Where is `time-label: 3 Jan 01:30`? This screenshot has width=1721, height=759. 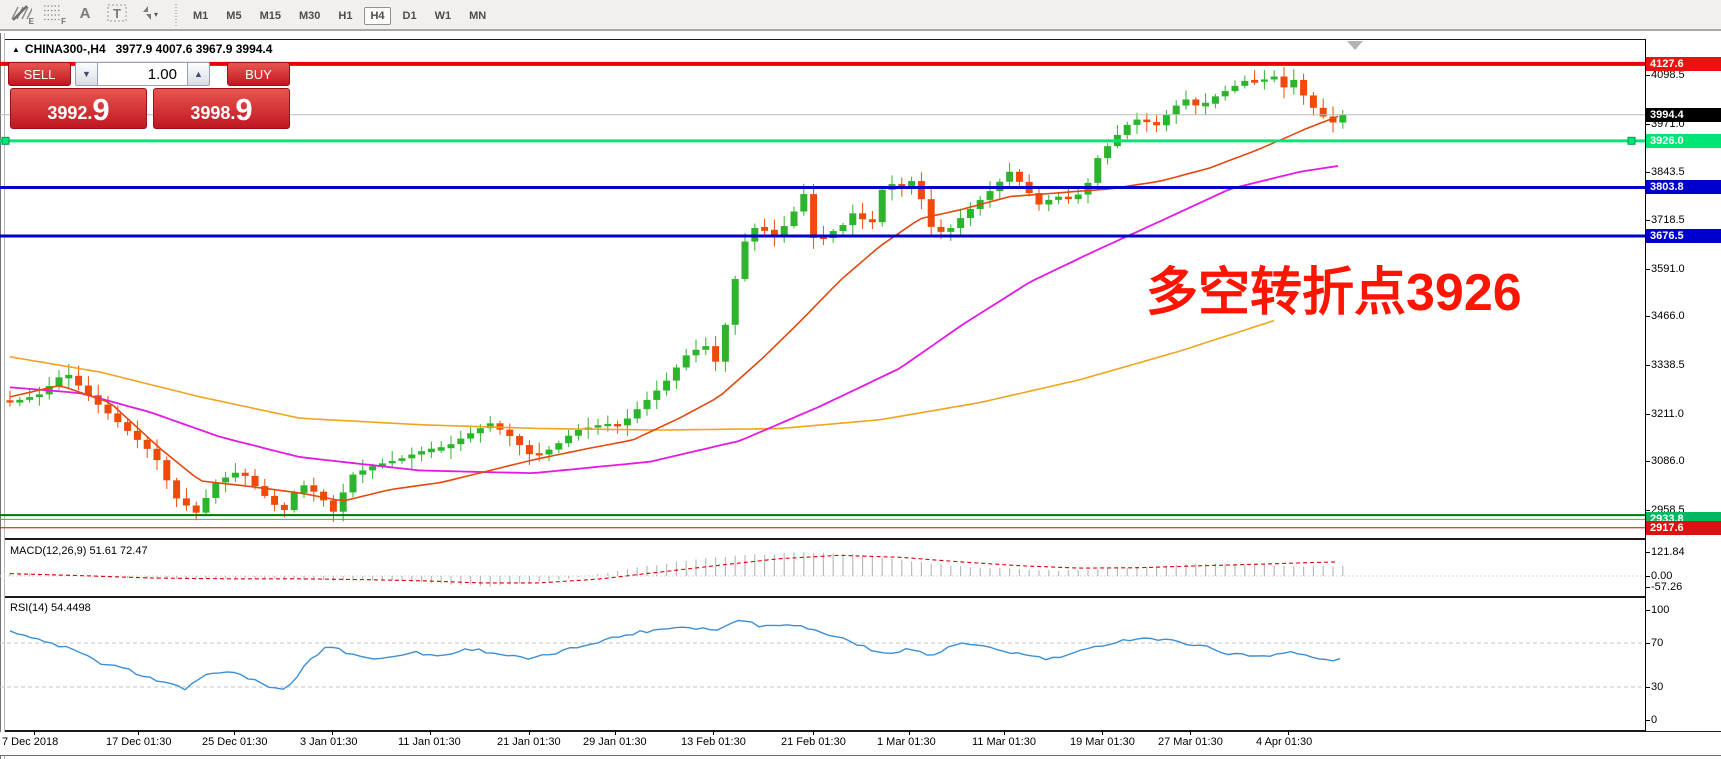 time-label: 3 Jan 01:30 is located at coordinates (329, 742).